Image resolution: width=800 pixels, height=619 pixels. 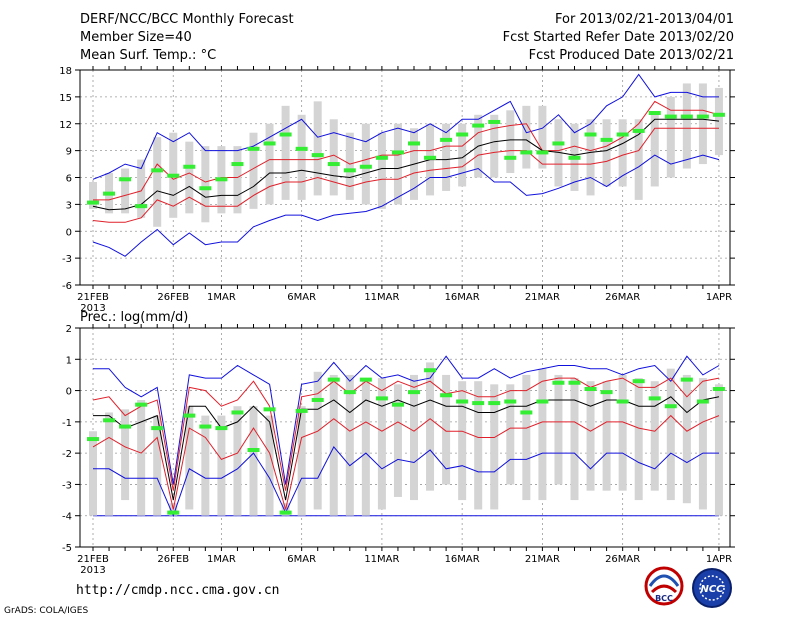 I want to click on ncc-logo-text: NCC, so click(x=712, y=589).